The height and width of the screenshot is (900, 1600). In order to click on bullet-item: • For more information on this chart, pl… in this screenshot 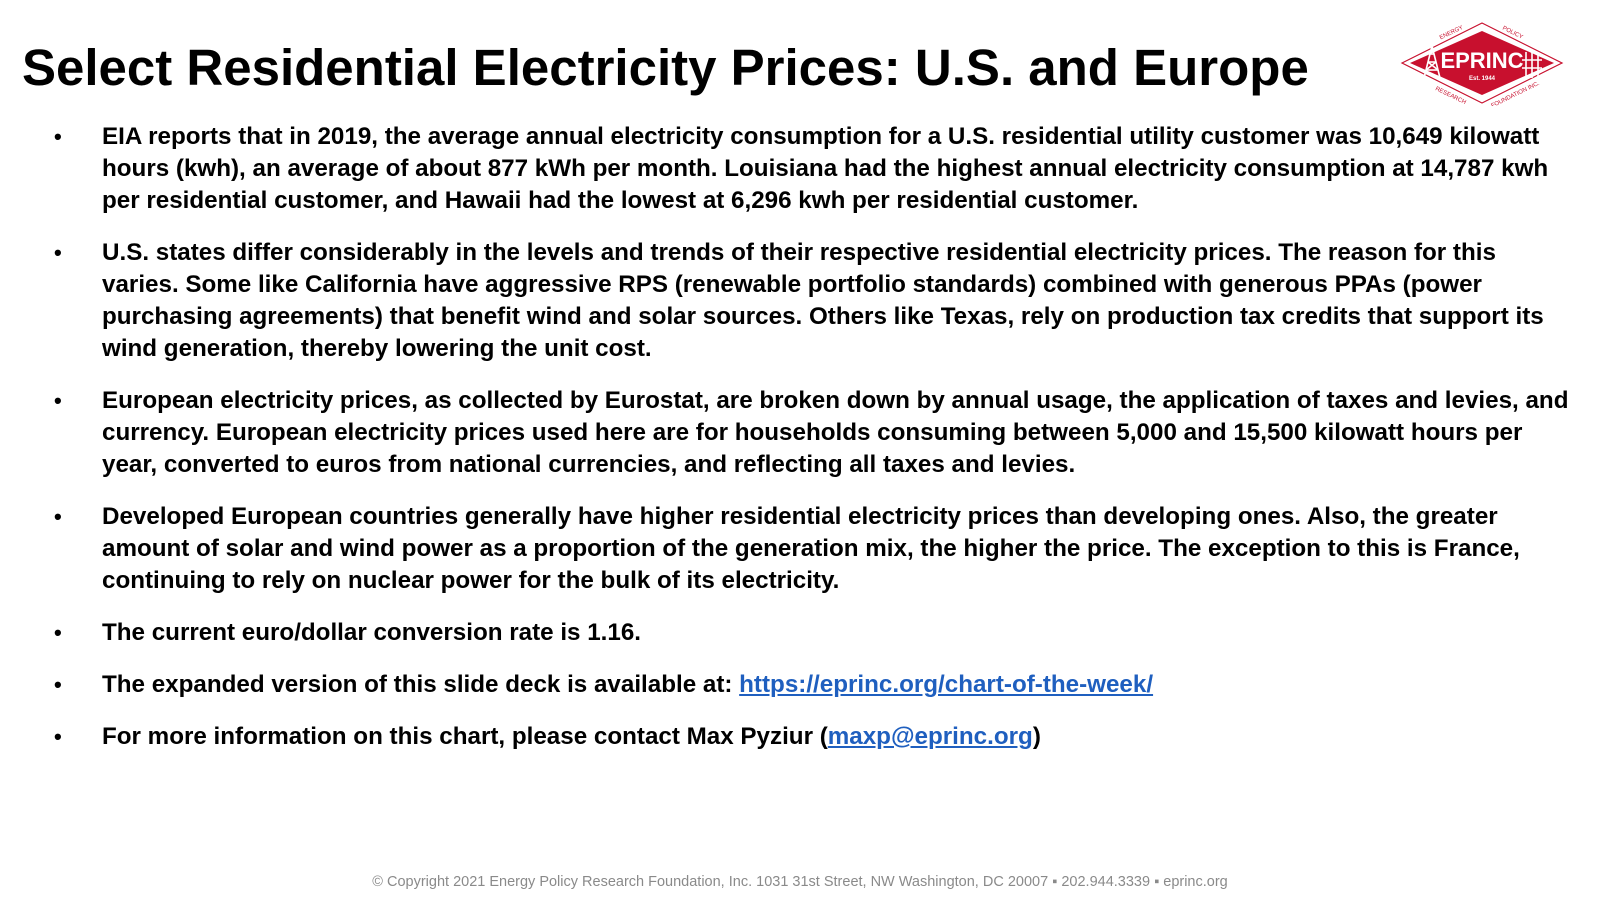, I will do `click(814, 737)`.